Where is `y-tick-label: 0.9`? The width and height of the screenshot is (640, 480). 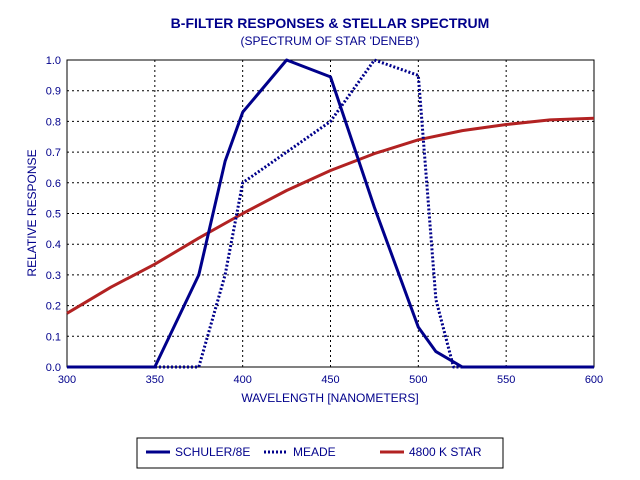
y-tick-label: 0.9 is located at coordinates (53, 92).